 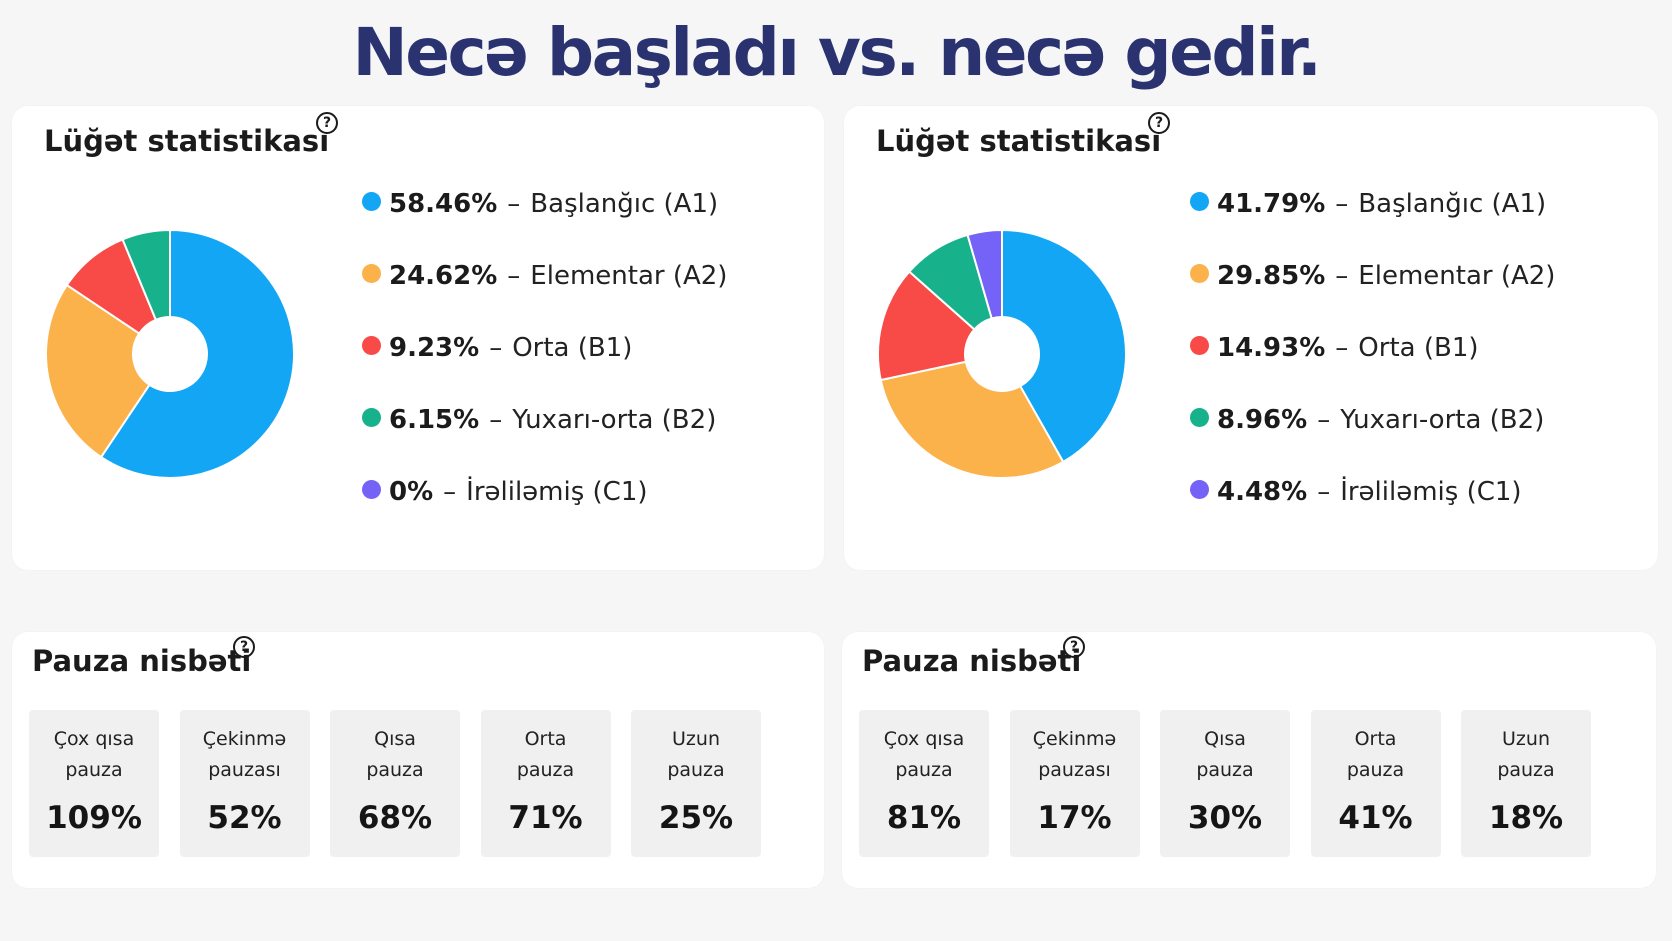 I want to click on pause-tile-value: 25%, so click(x=696, y=818).